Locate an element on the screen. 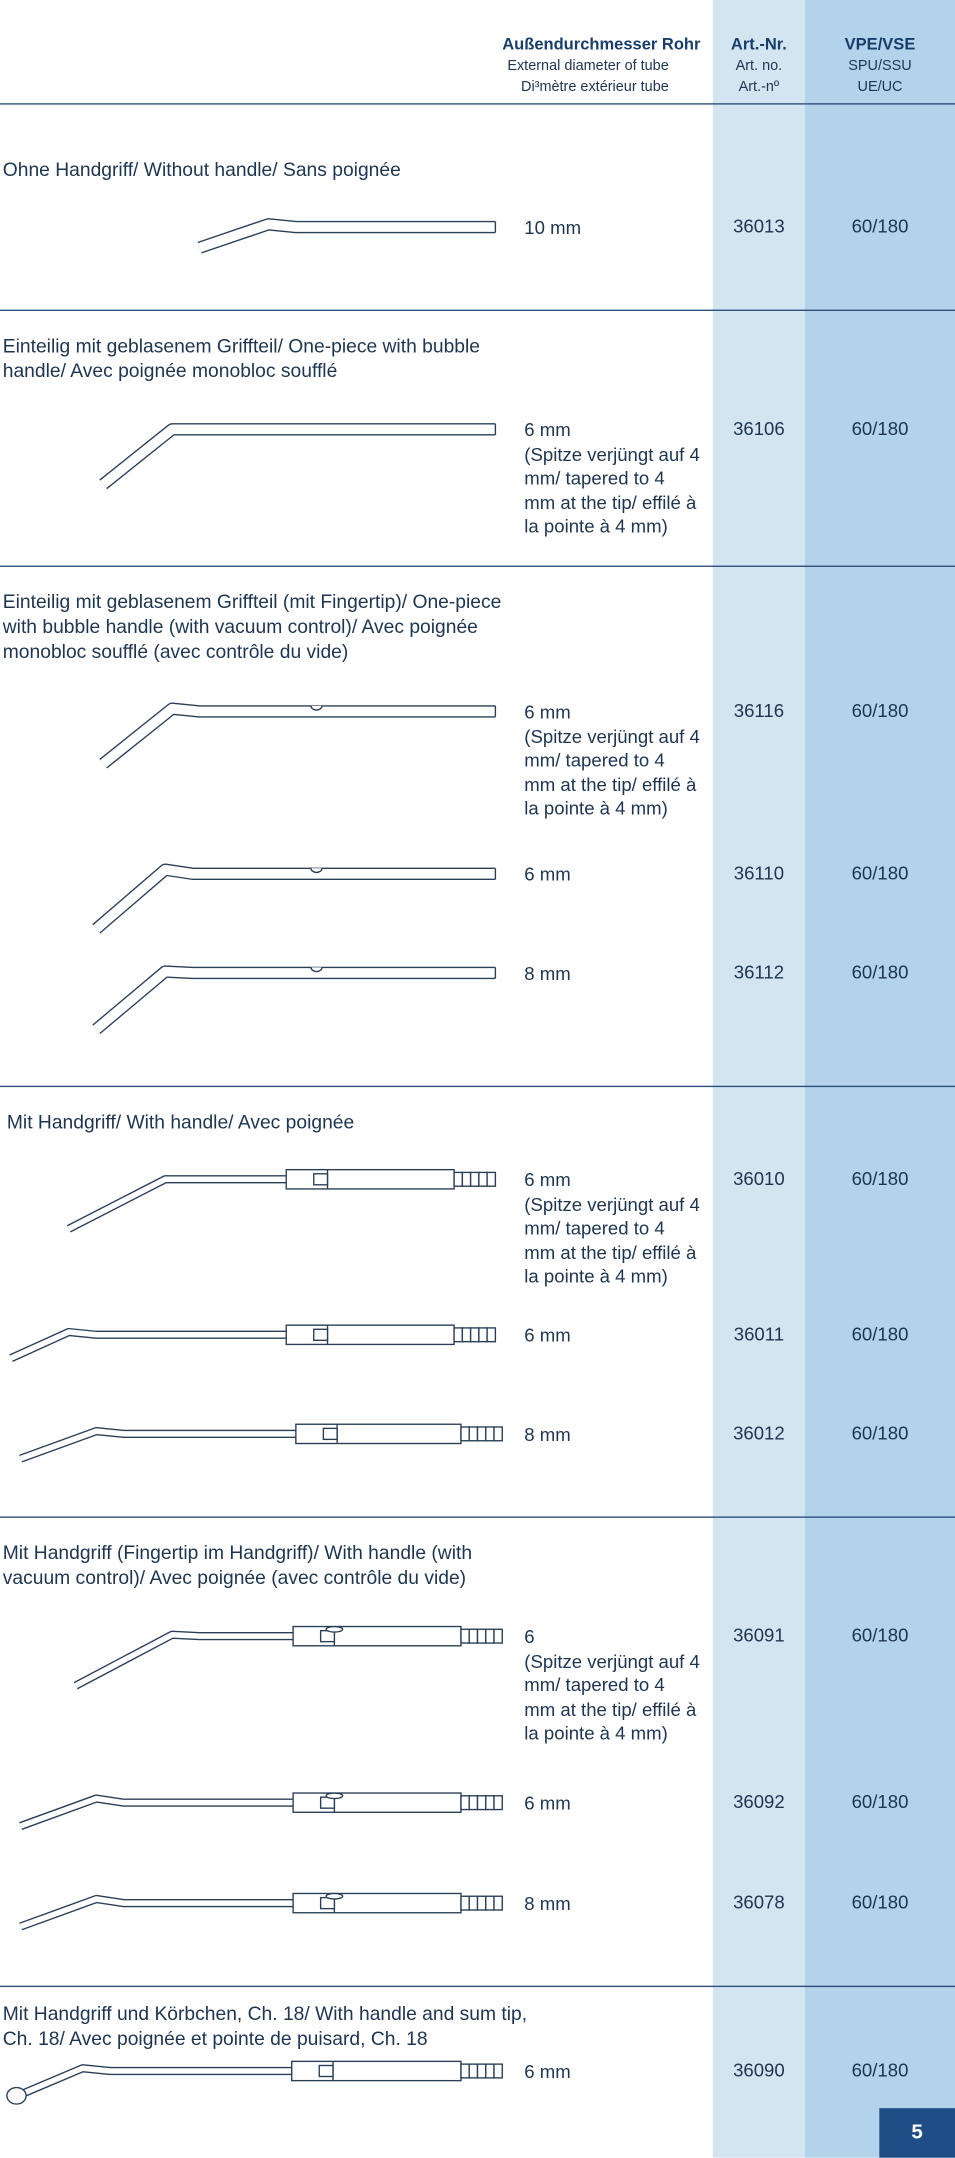  art-number: 36013 is located at coordinates (759, 226).